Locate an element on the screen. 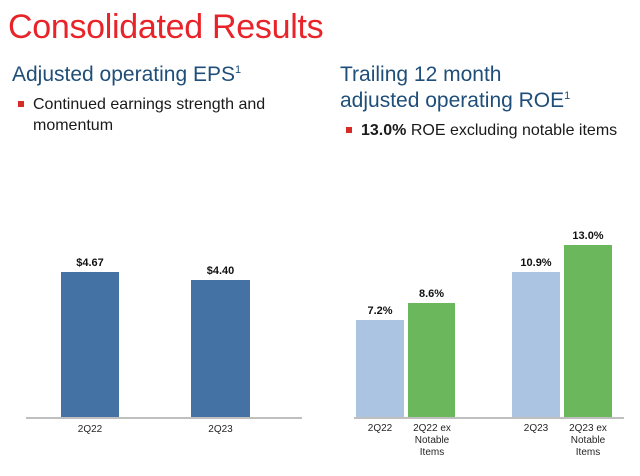 This screenshot has height=476, width=640. bar-label-roe-2q23-ex-notable: 13.0% is located at coordinates (588, 236).